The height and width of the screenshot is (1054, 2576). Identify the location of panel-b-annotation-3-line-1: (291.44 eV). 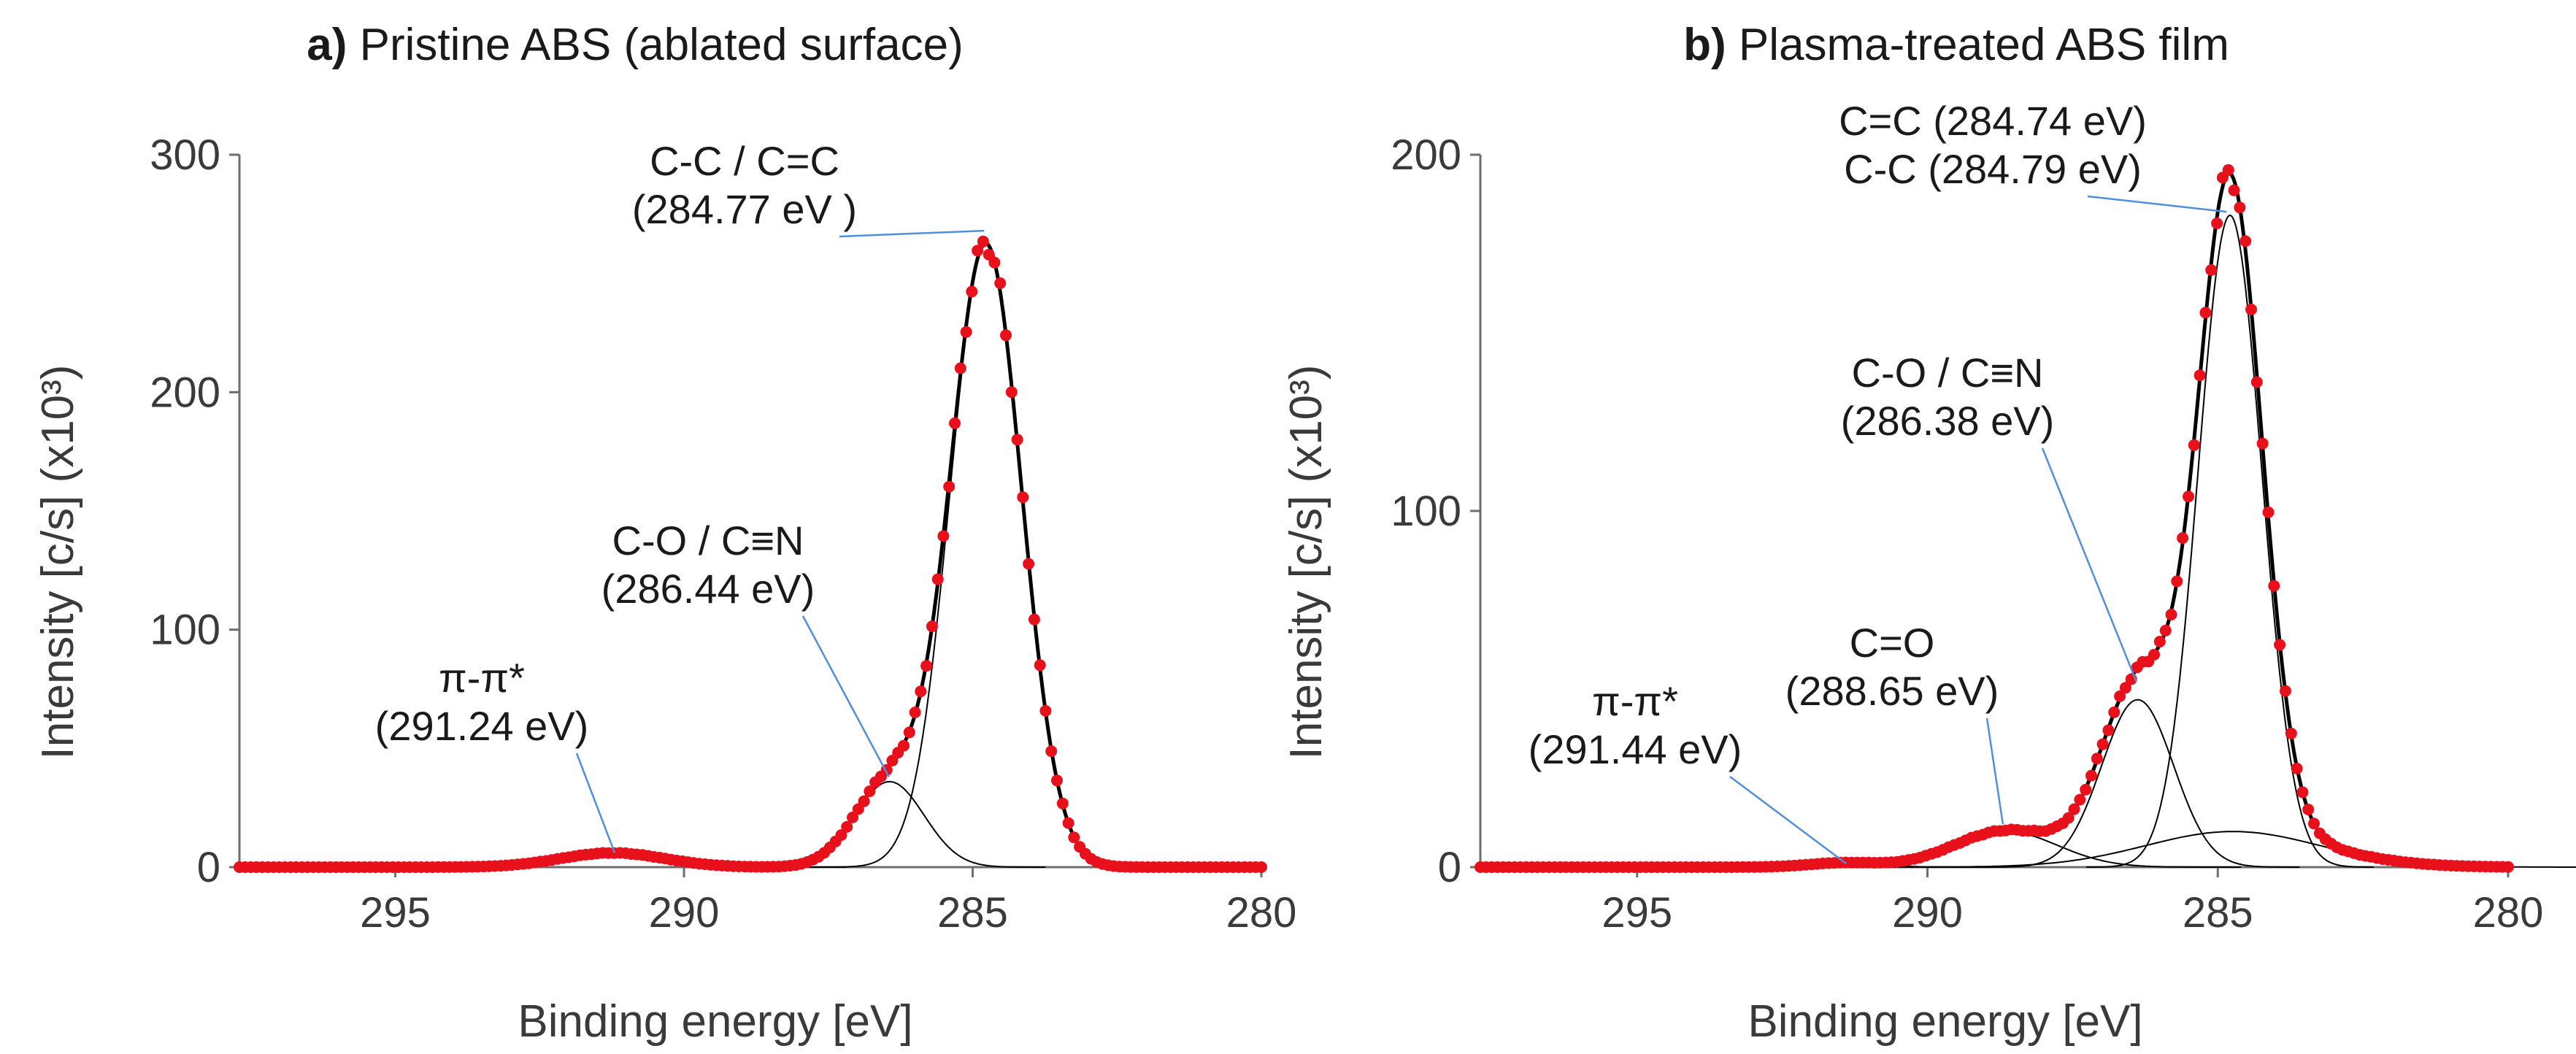
(1635, 749).